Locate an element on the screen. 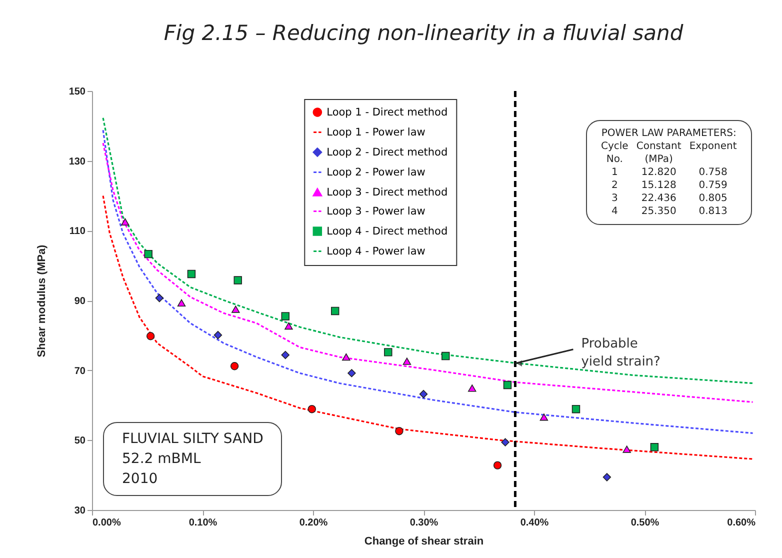 Image resolution: width=782 pixels, height=558 pixels. legend-label: Loop 3 - Power law is located at coordinates (376, 211).